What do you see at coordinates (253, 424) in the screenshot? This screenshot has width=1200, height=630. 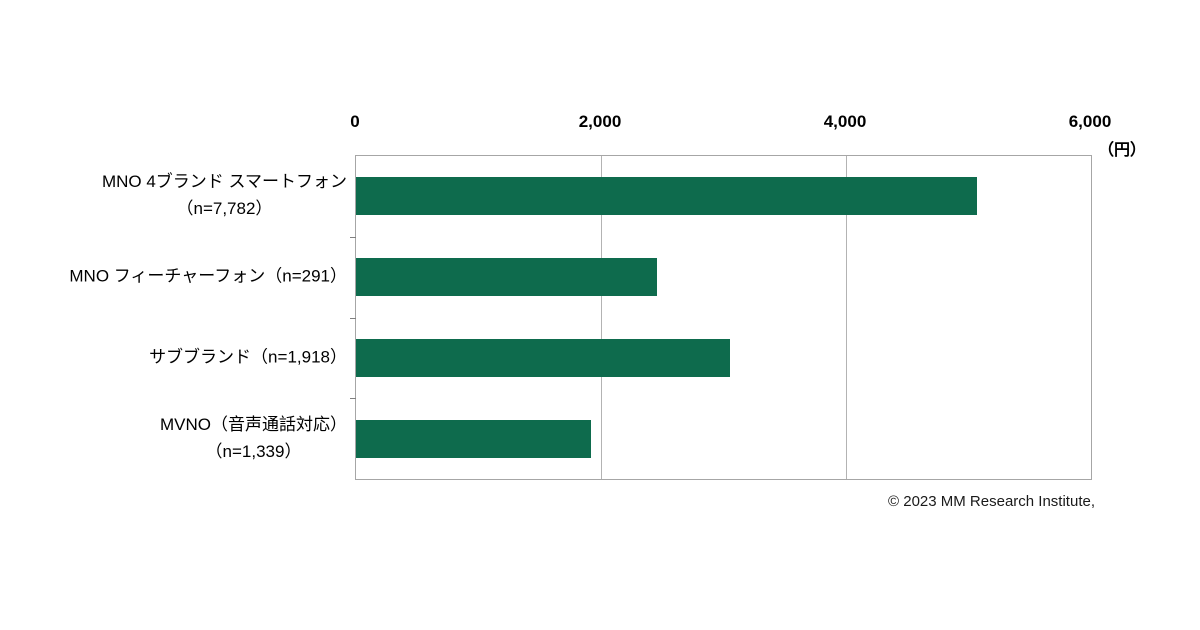 I see `category-label-line: MVNO（音声通話対応）` at bounding box center [253, 424].